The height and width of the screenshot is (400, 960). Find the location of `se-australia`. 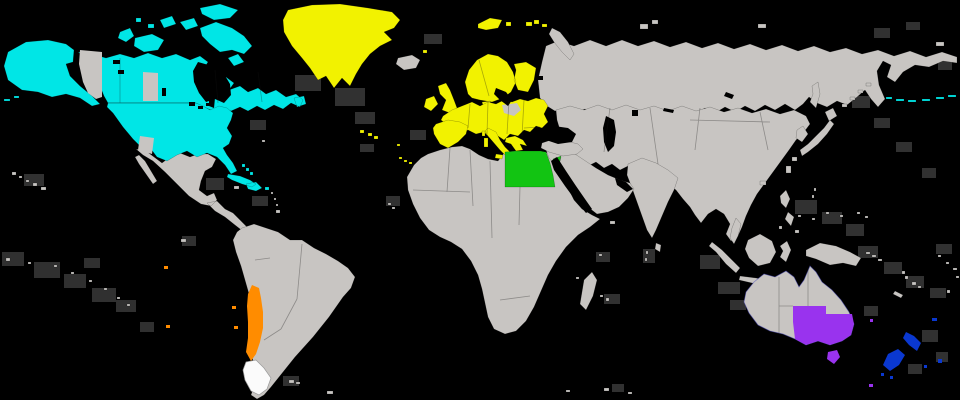

se-australia is located at coordinates (823, 325).